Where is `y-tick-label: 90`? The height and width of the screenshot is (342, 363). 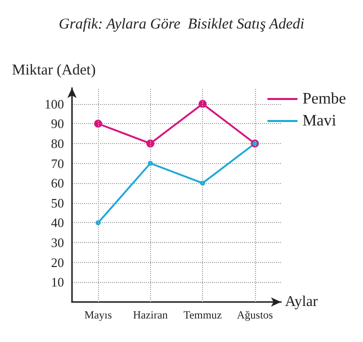 y-tick-label: 90 is located at coordinates (57, 124).